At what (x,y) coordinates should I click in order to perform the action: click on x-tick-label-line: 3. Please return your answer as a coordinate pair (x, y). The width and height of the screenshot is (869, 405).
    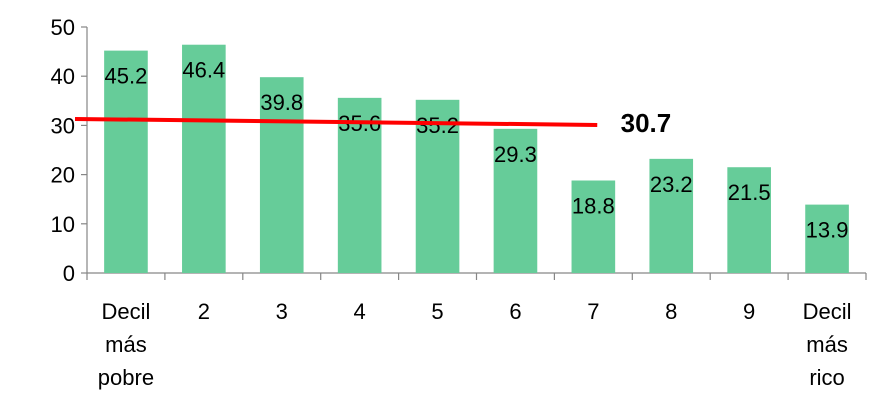
    Looking at the image, I should click on (282, 311).